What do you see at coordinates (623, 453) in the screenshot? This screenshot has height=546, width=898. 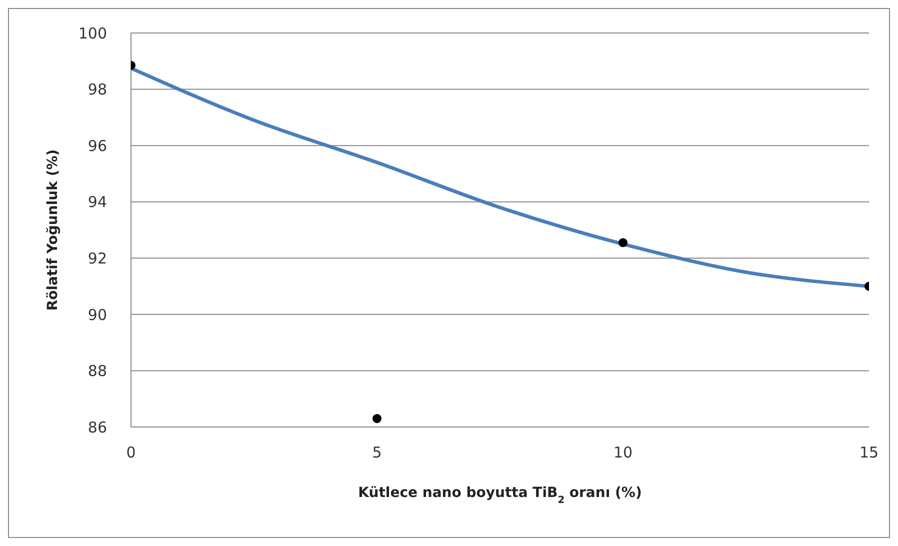 I see `x-tick-label: 10` at bounding box center [623, 453].